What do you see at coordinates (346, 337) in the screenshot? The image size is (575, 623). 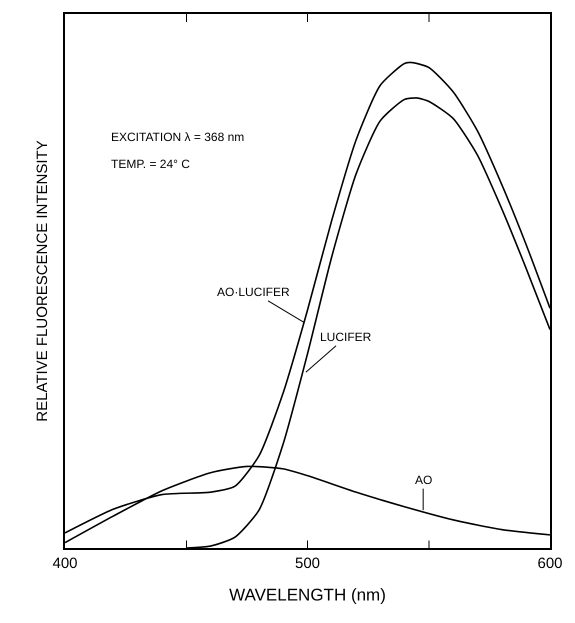 I see `annotation: LUCIFER` at bounding box center [346, 337].